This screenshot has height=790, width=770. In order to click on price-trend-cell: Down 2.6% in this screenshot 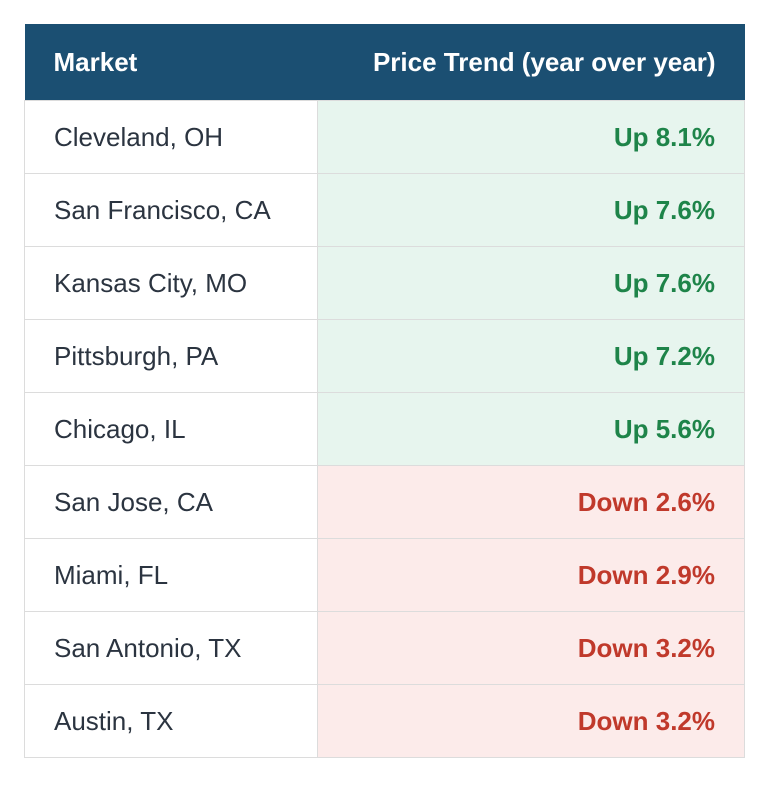, I will do `click(531, 502)`.